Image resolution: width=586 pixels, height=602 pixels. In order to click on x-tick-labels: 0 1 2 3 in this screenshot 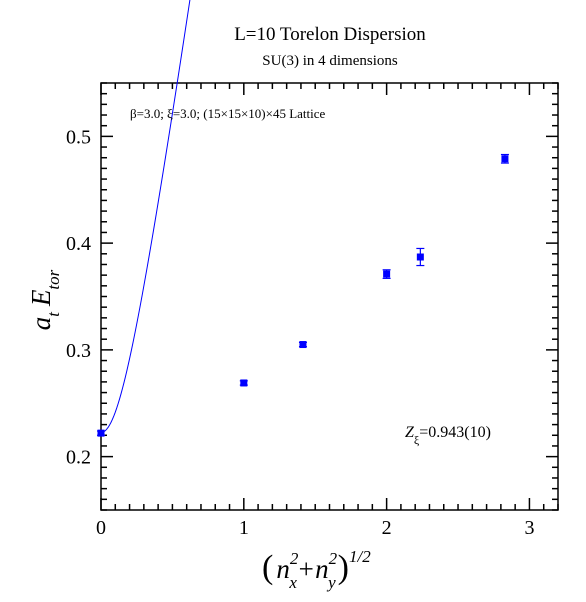, I will do `click(315, 528)`.